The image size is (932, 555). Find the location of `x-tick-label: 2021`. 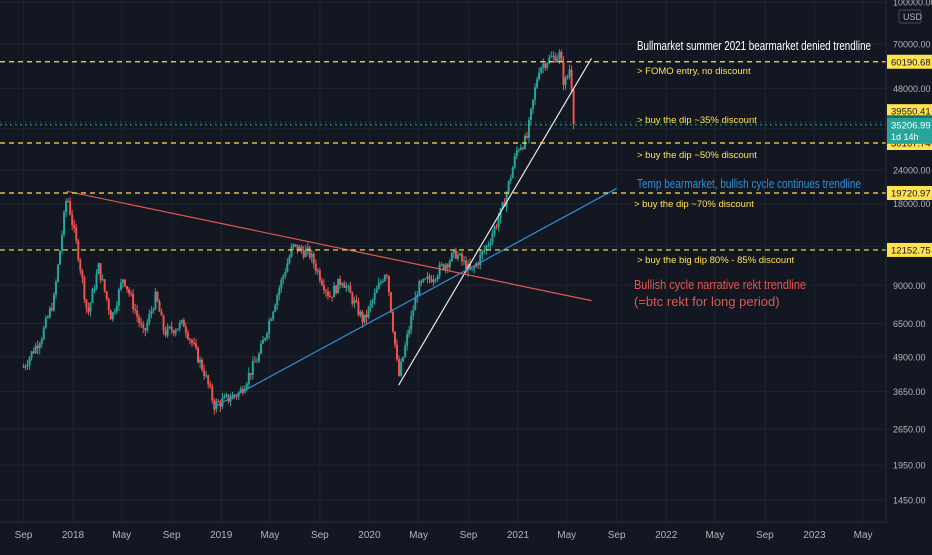

x-tick-label: 2021 is located at coordinates (518, 535).